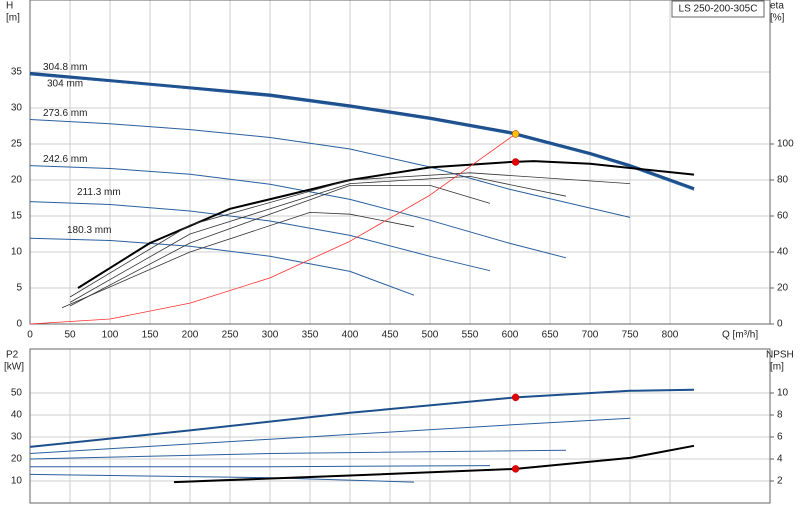 The width and height of the screenshot is (800, 520). What do you see at coordinates (65, 113) in the screenshot?
I see `curve-label: 273.6 mm` at bounding box center [65, 113].